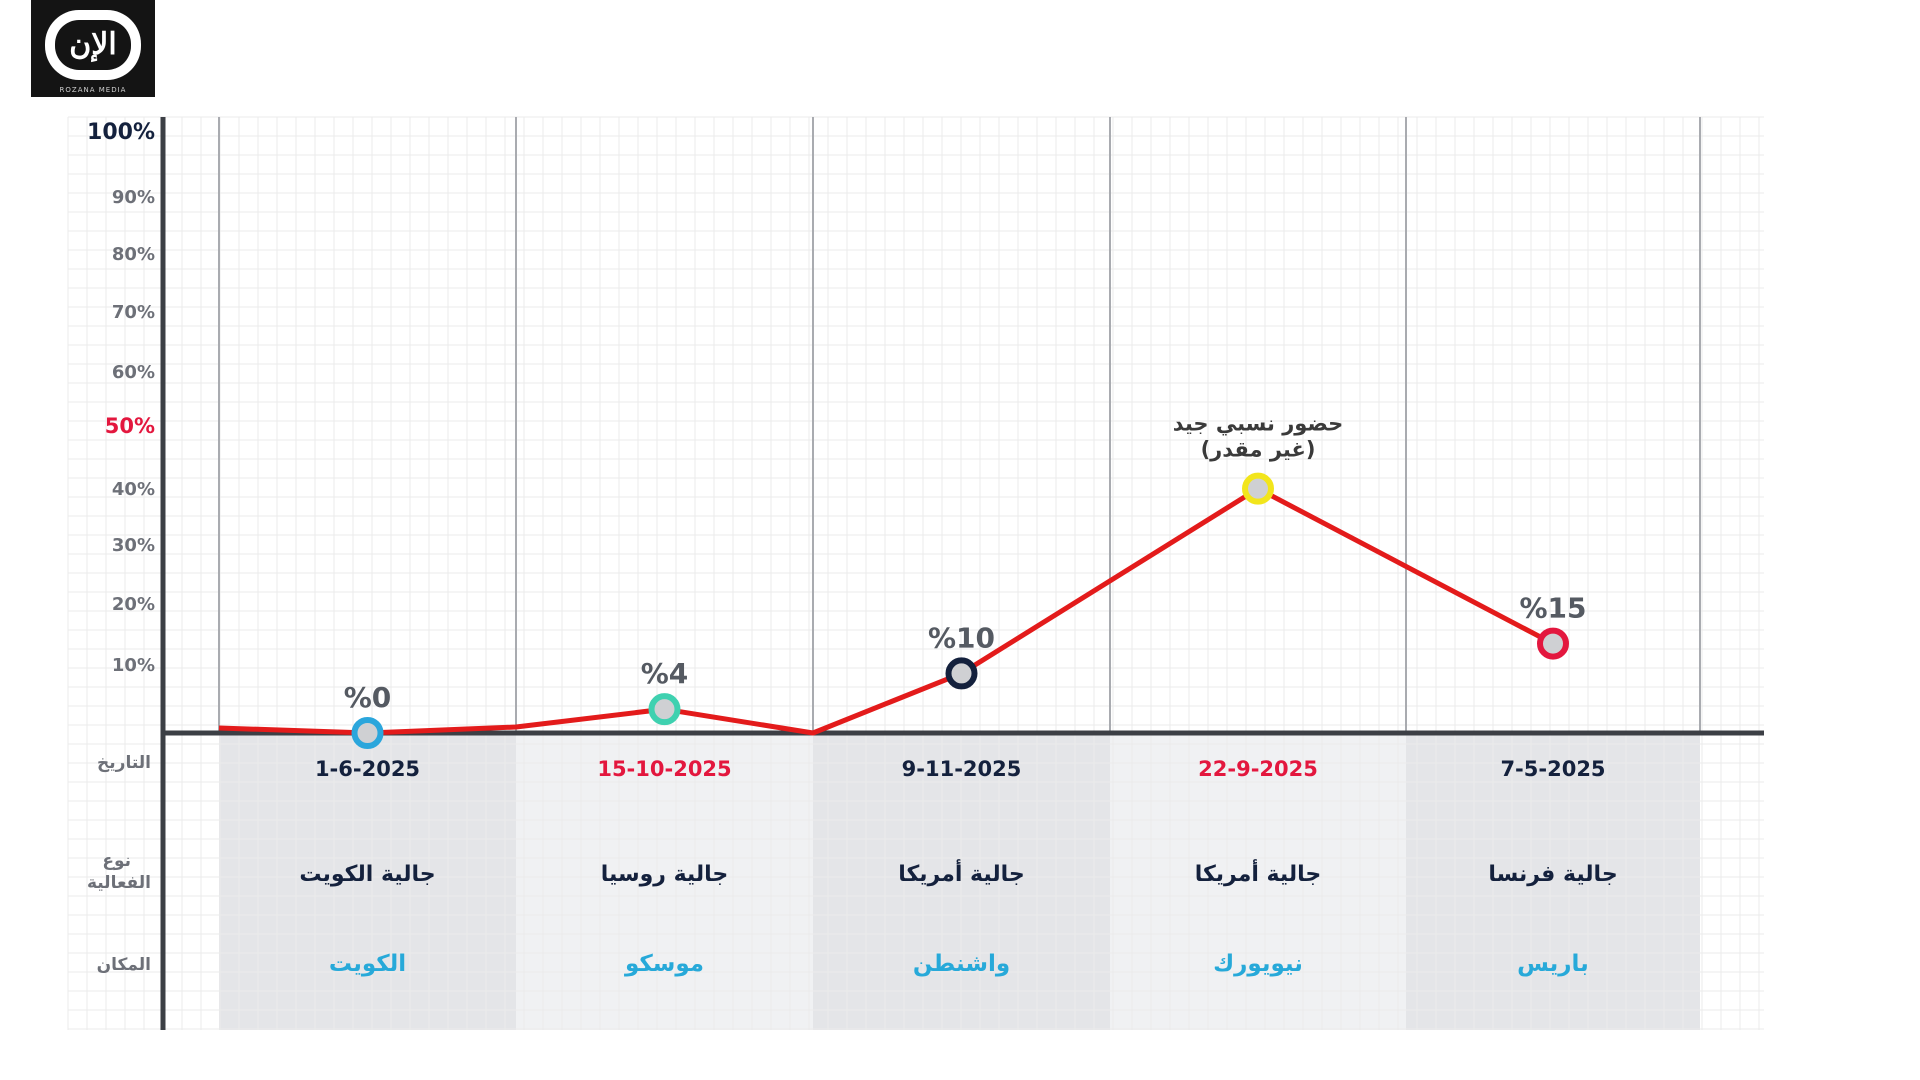 This screenshot has width=1920, height=1080. I want to click on y-tick-label: 80%, so click(133, 254).